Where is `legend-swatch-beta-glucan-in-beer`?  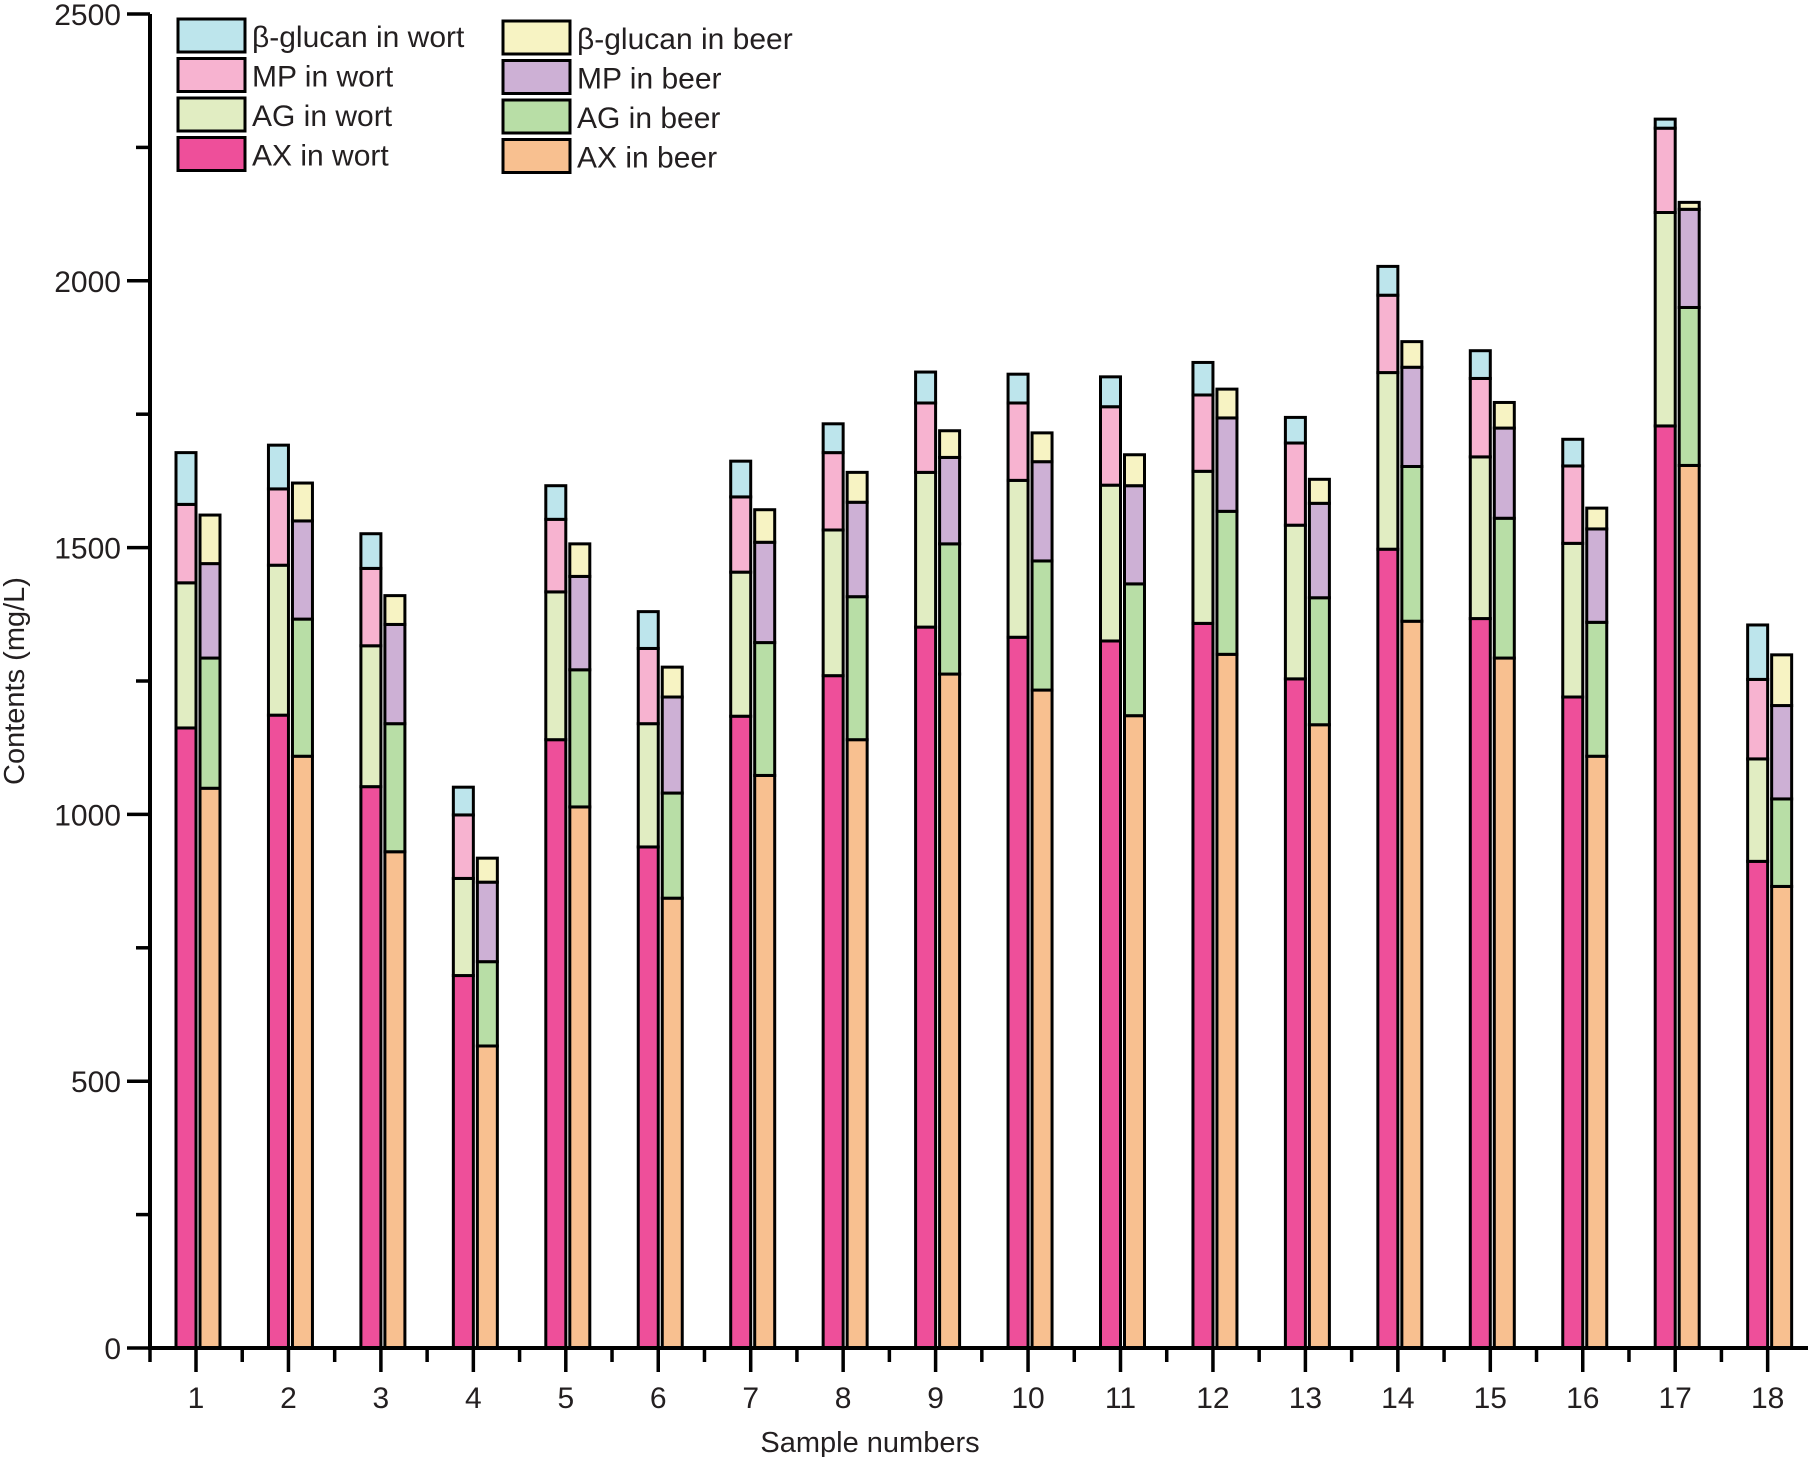
legend-swatch-beta-glucan-in-beer is located at coordinates (536, 37).